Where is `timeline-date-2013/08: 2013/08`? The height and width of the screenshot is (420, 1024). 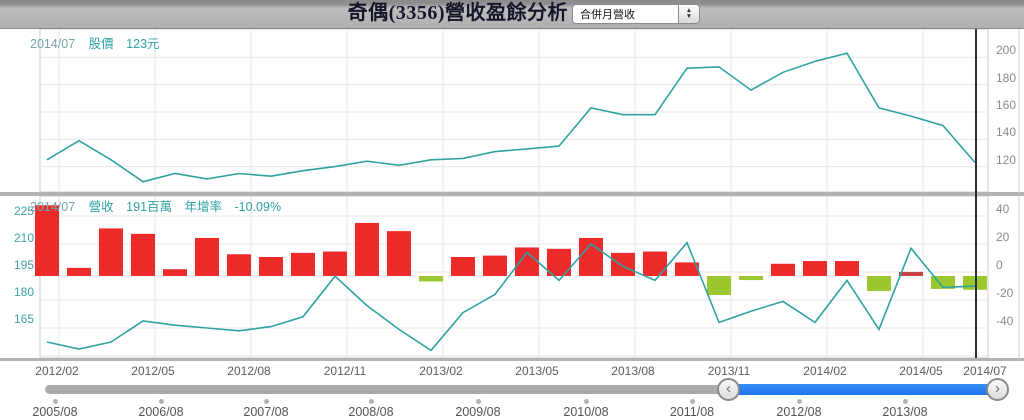 timeline-date-2013/08: 2013/08 is located at coordinates (905, 412).